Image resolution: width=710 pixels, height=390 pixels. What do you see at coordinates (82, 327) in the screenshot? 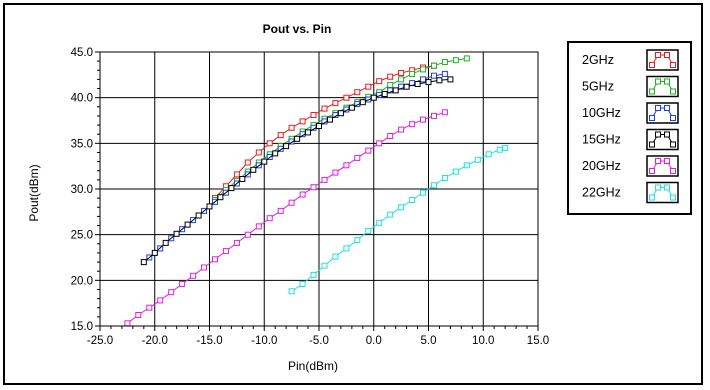
I see `y-tick-label: 15.0` at bounding box center [82, 327].